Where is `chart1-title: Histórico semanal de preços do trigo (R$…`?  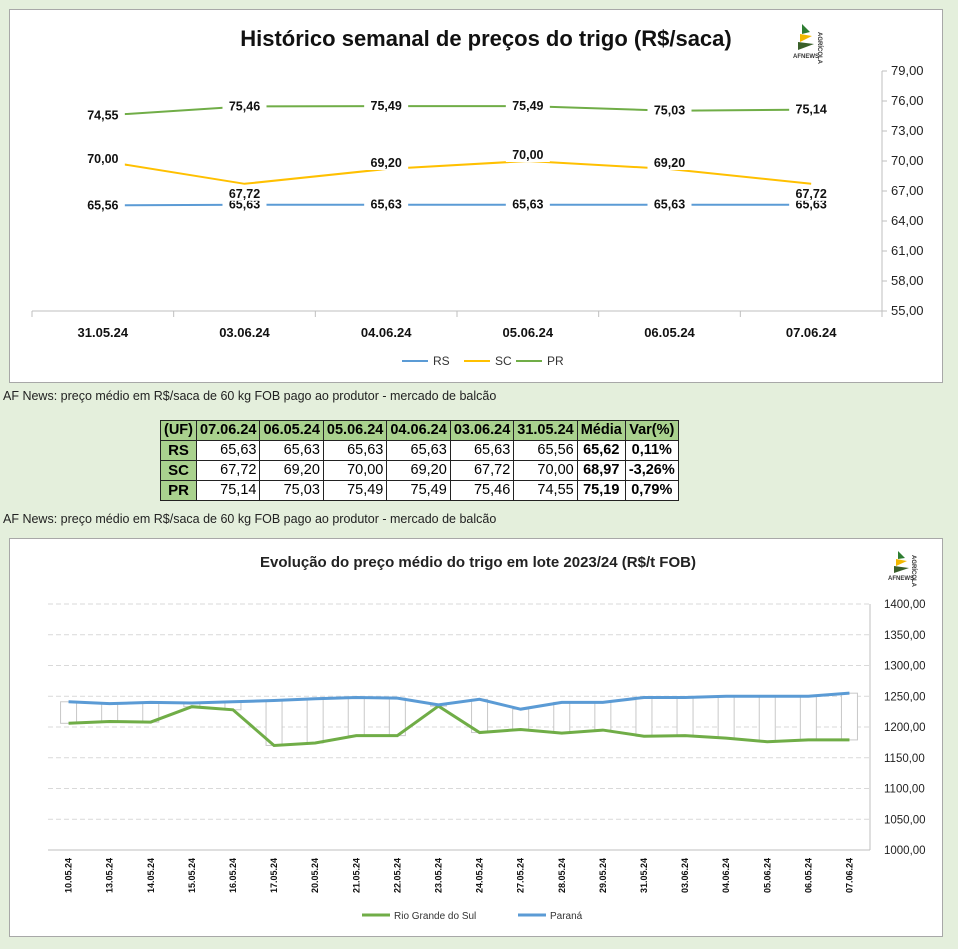
chart1-title: Histórico semanal de preços do trigo (R$… is located at coordinates (485, 38).